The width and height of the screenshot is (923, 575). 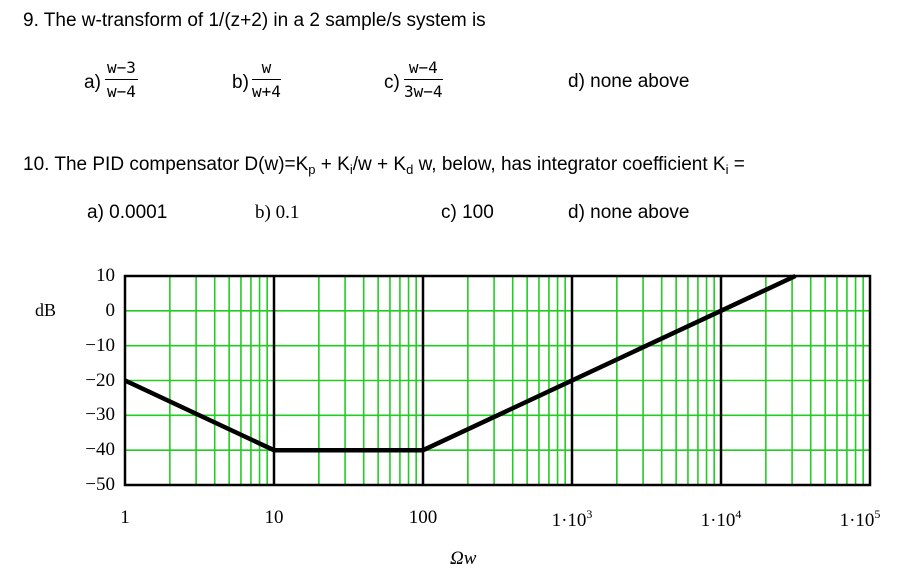 I want to click on q9-option-b-denominator: w+4, so click(x=266, y=91).